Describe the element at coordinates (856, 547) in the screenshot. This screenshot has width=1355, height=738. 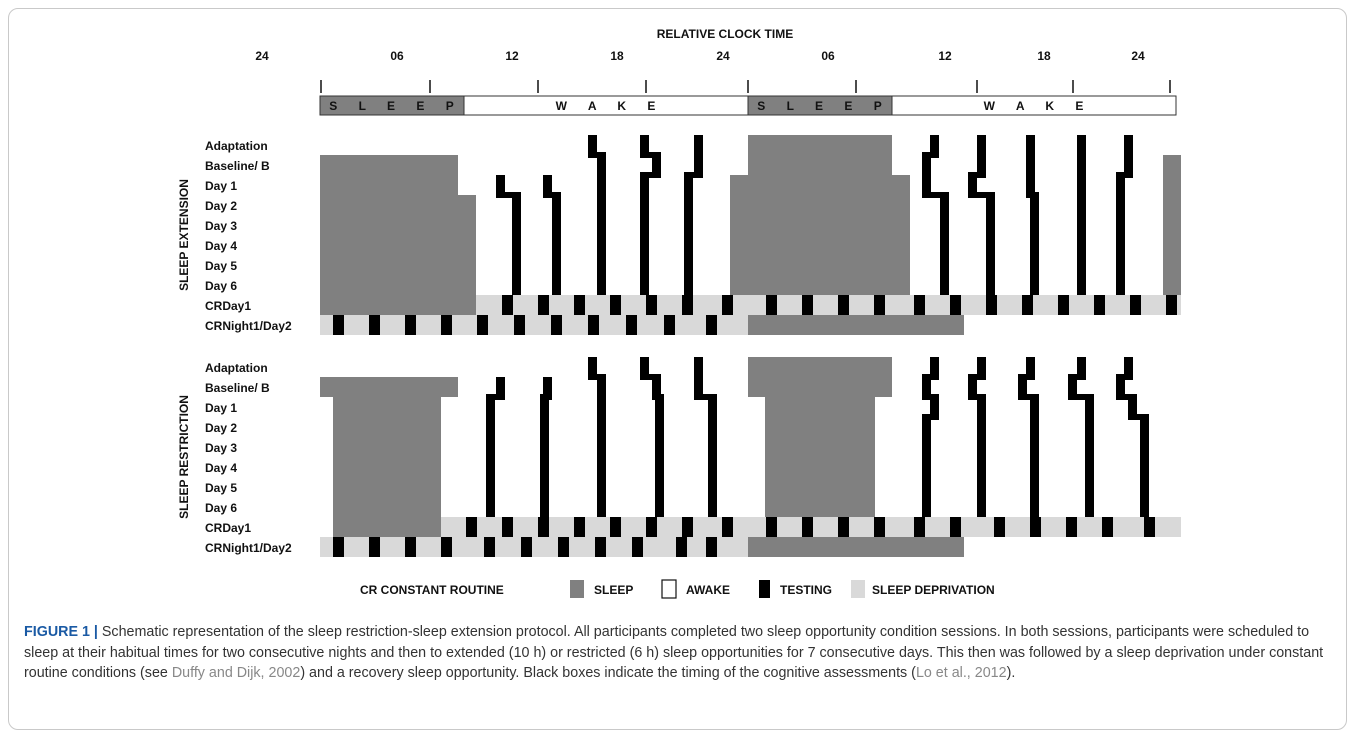
I see `recovery-sleep-block` at that location.